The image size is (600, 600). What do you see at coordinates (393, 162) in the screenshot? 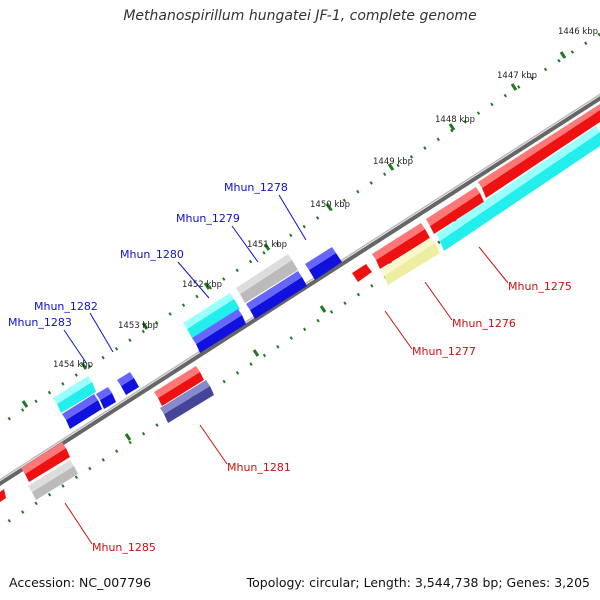
I see `kbp-label: 1449 kbp` at bounding box center [393, 162].